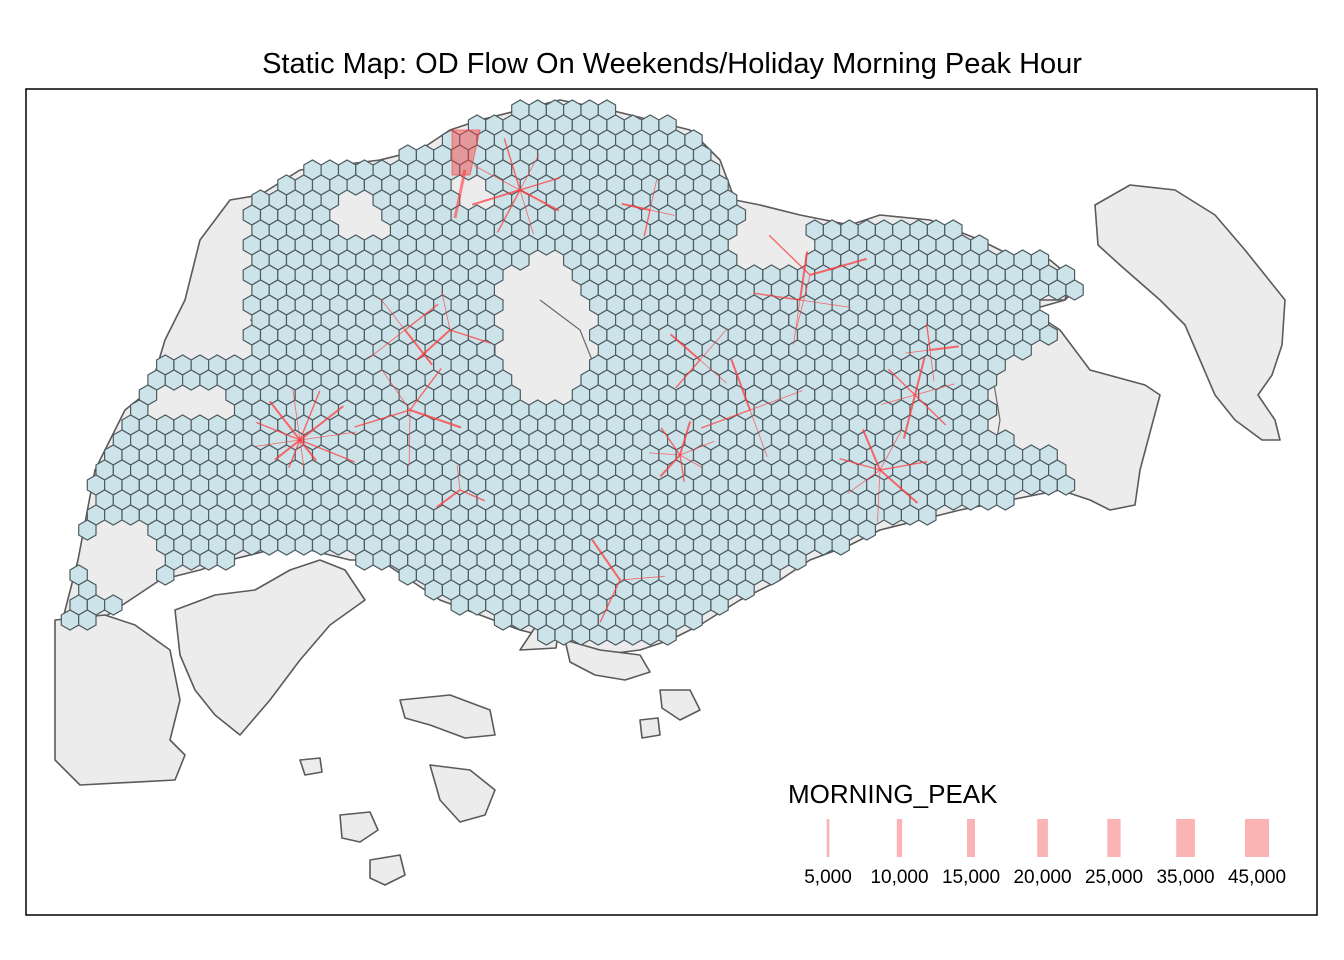  What do you see at coordinates (466, 152) in the screenshot?
I see `major-flow-band` at bounding box center [466, 152].